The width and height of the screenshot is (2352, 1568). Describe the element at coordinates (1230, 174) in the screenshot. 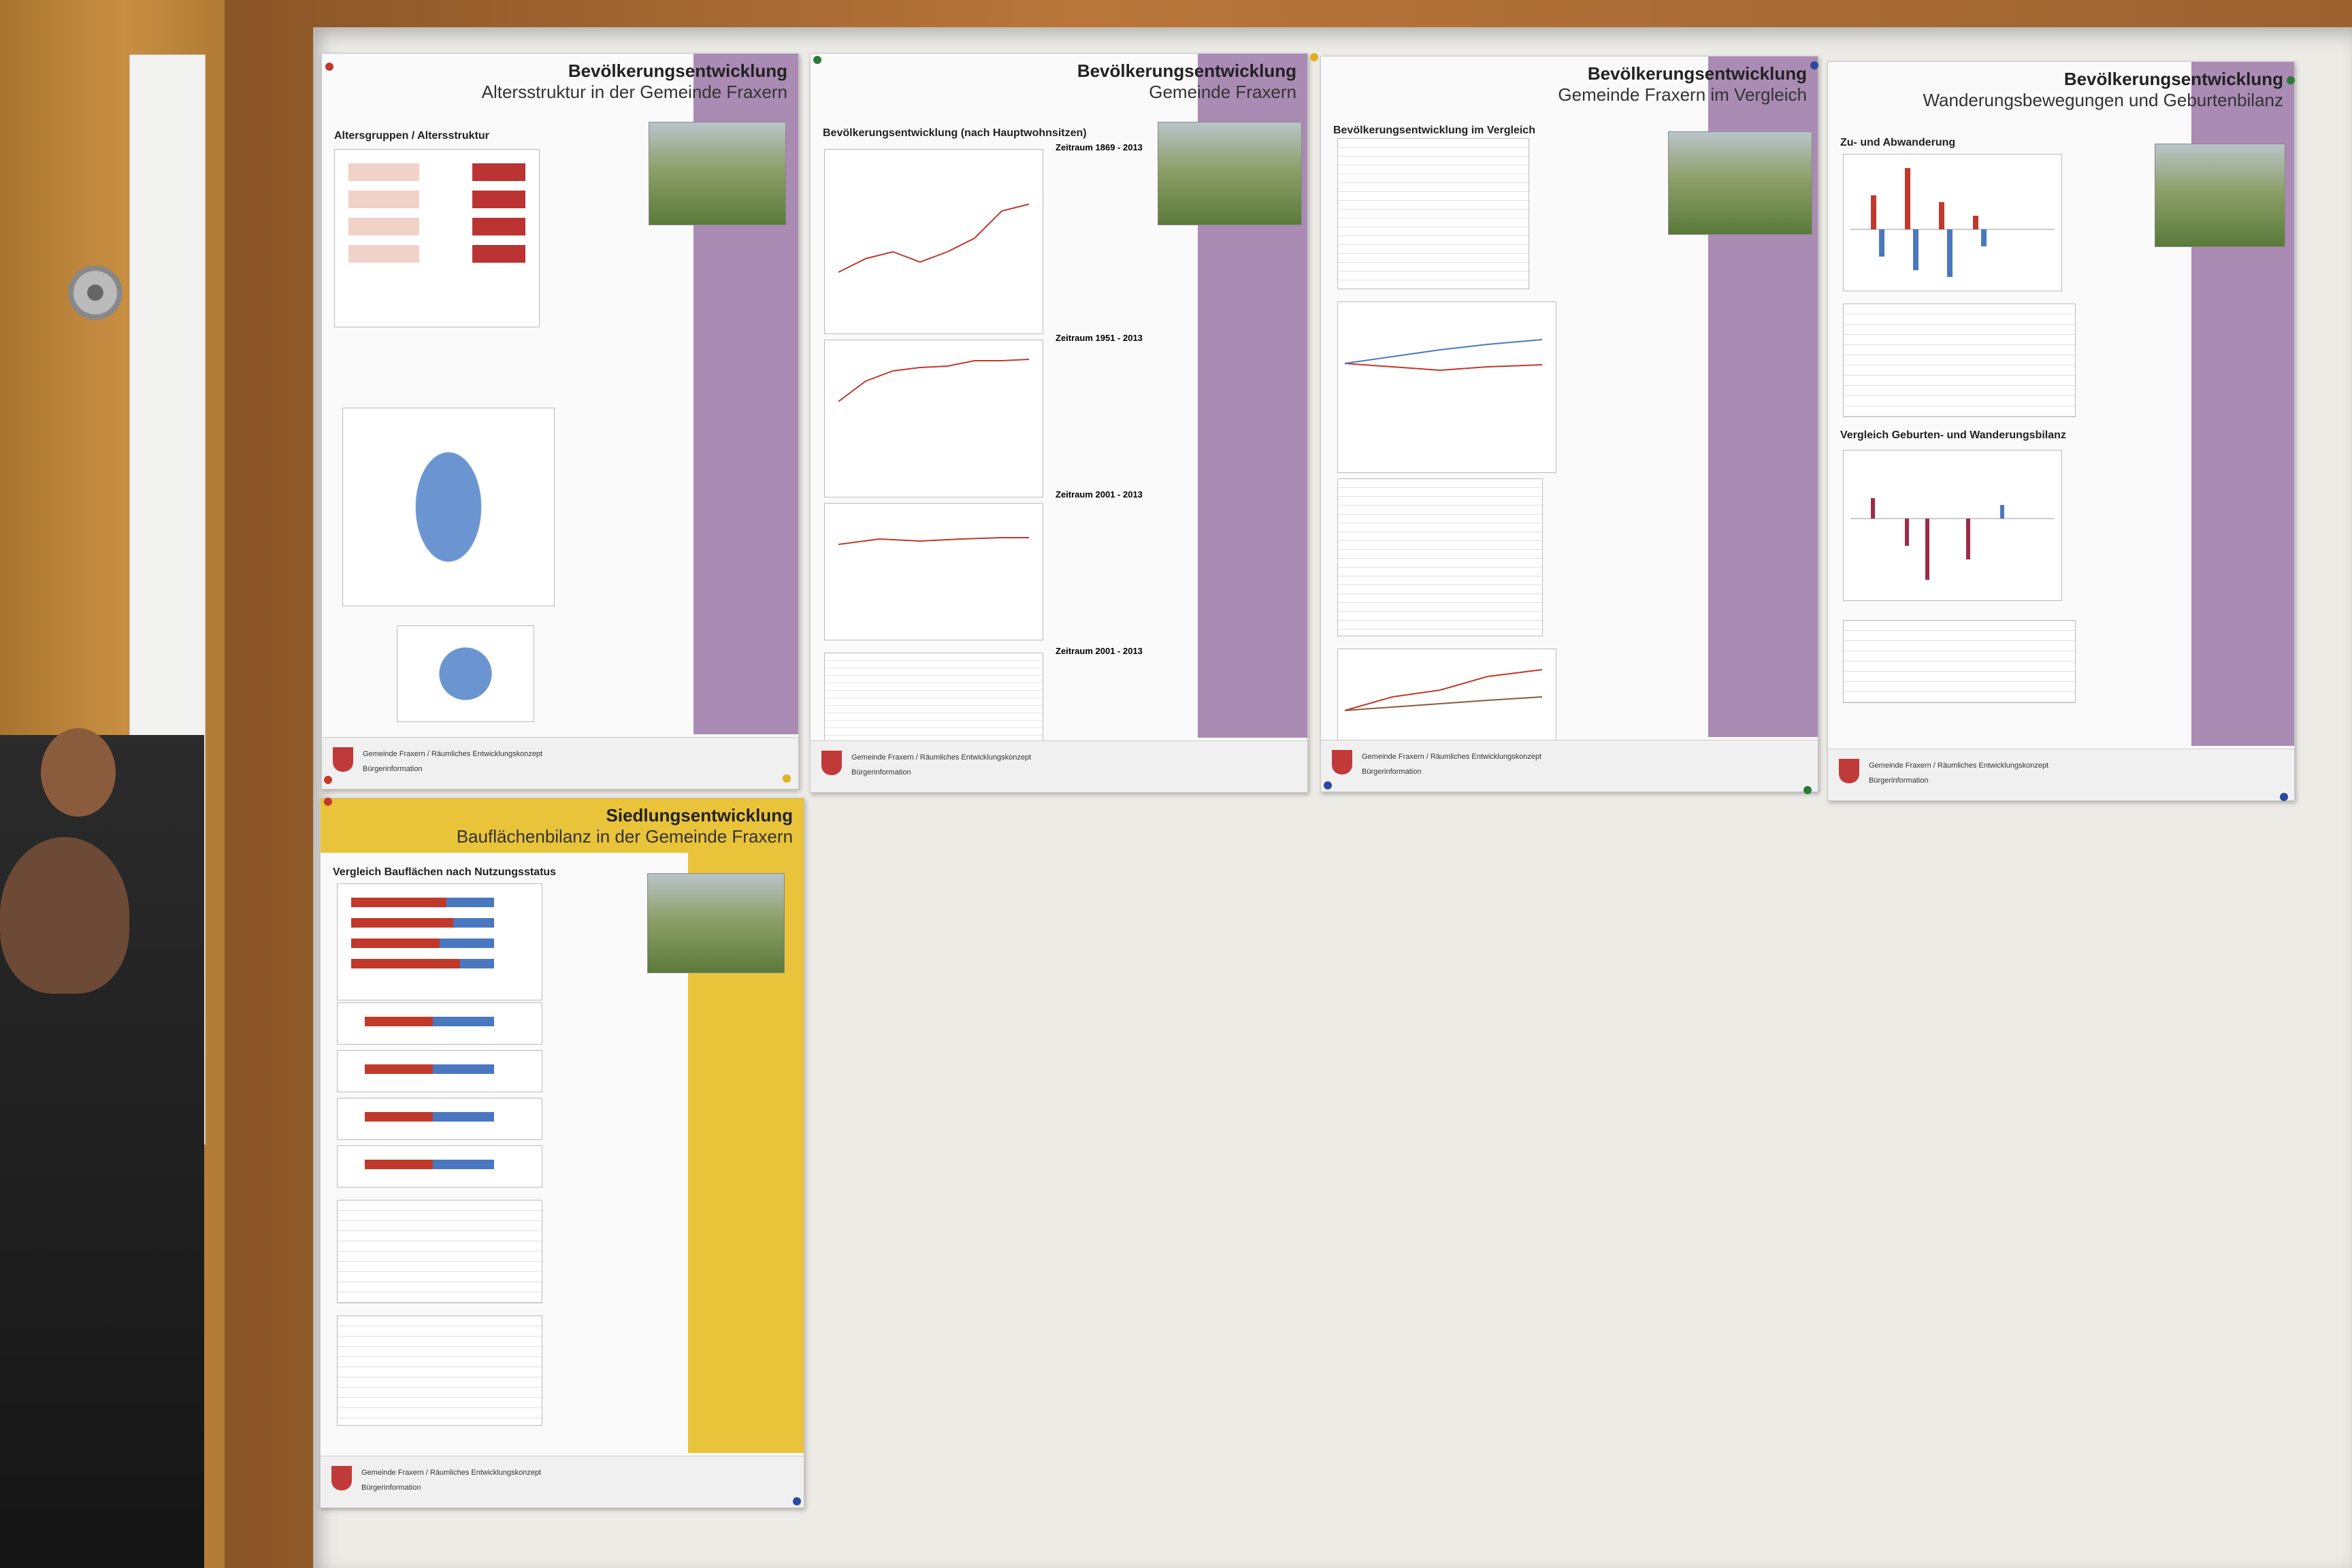

I see `church-photo` at that location.